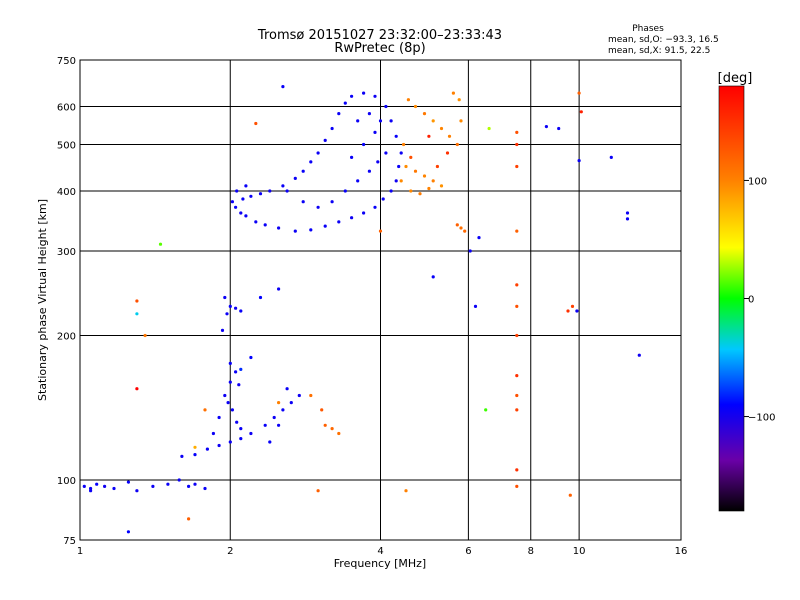  What do you see at coordinates (69, 541) in the screenshot?
I see `y-tick-label: 75` at bounding box center [69, 541].